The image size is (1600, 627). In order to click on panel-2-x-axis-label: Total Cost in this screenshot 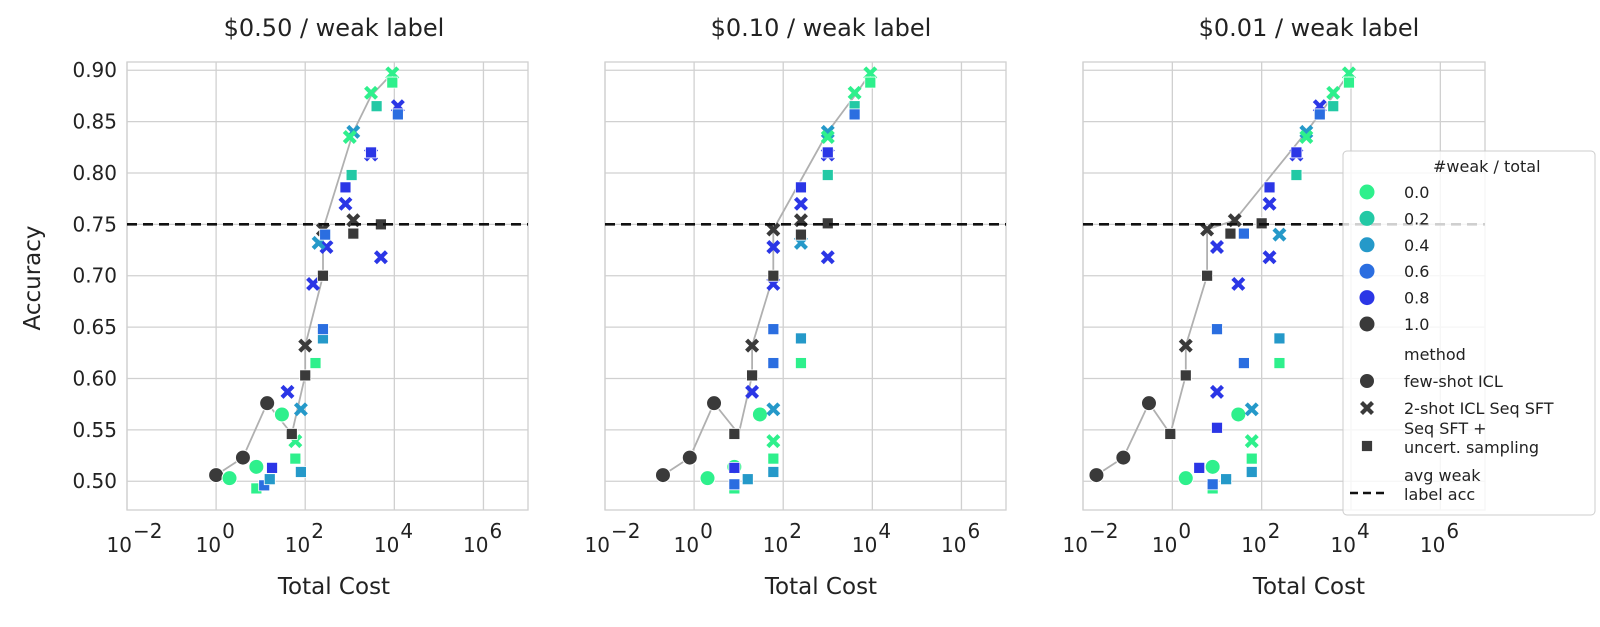, I will do `click(820, 587)`.